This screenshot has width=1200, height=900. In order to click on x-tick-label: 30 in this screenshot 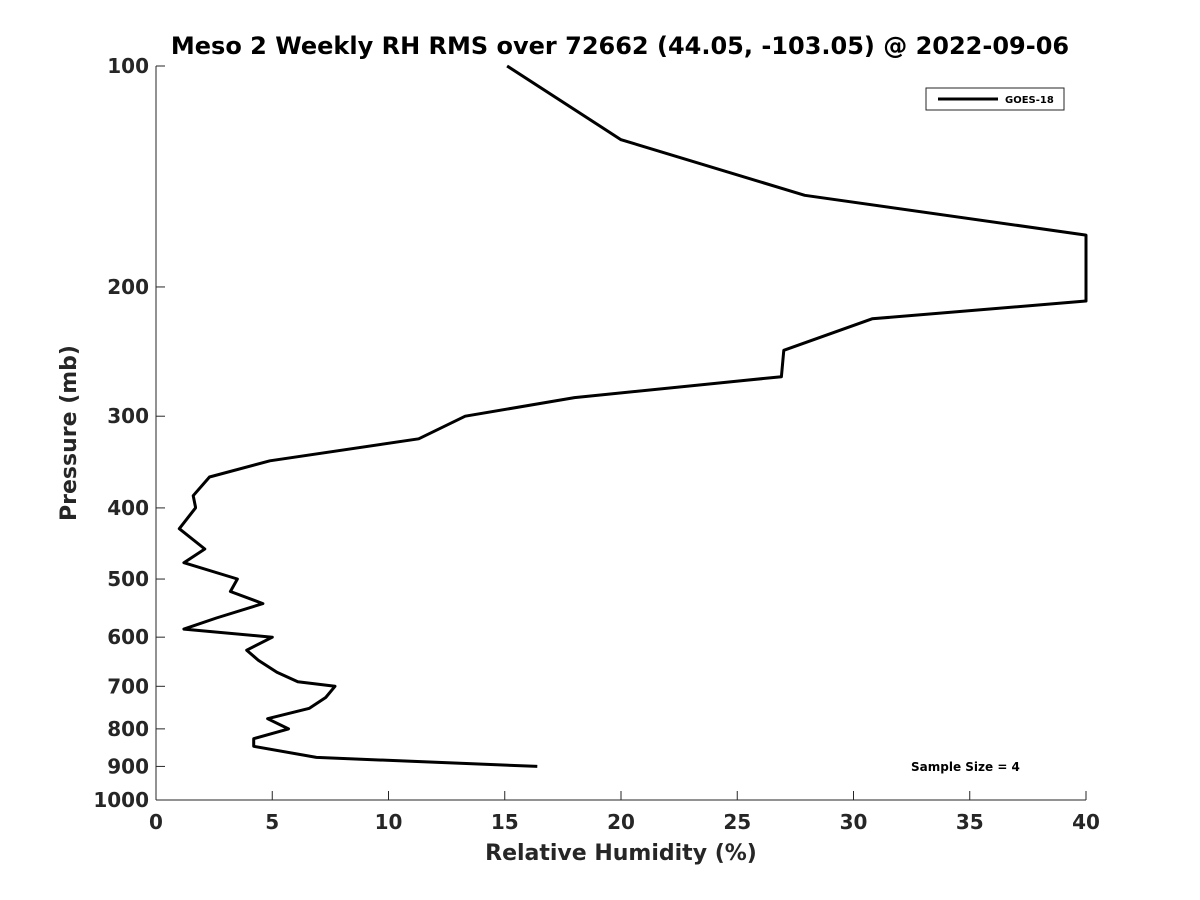, I will do `click(854, 822)`.